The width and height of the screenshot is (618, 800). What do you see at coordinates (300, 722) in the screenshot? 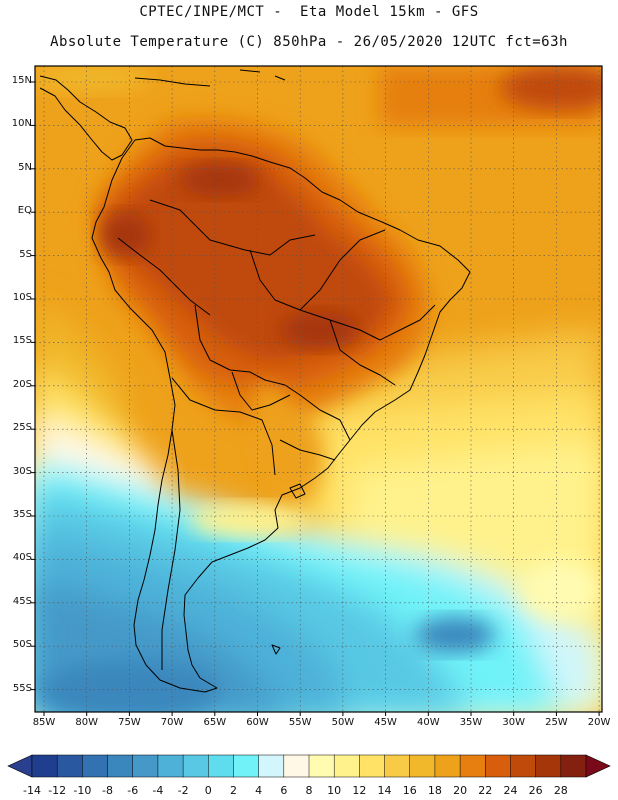
I see `lon-label: 55W` at bounding box center [300, 722].